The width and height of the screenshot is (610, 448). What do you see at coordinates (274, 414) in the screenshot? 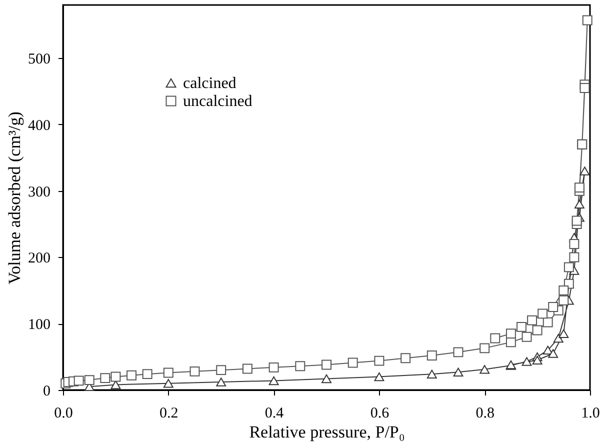
I see `x-tick-label: 0.4` at bounding box center [274, 414].